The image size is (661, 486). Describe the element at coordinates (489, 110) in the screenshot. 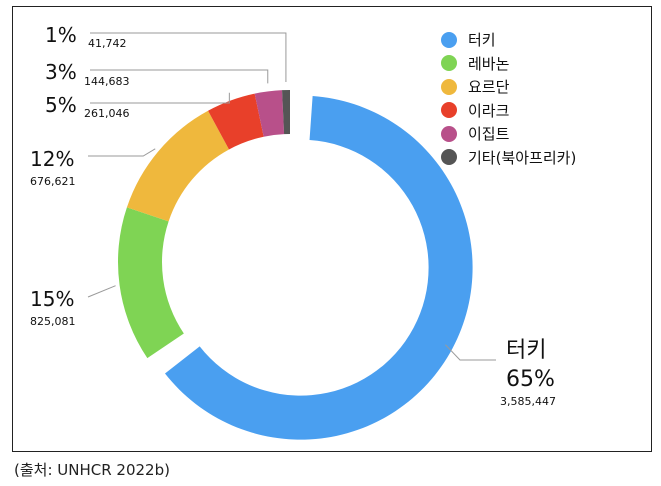

I see `legend-label-iraq: 이라크` at that location.